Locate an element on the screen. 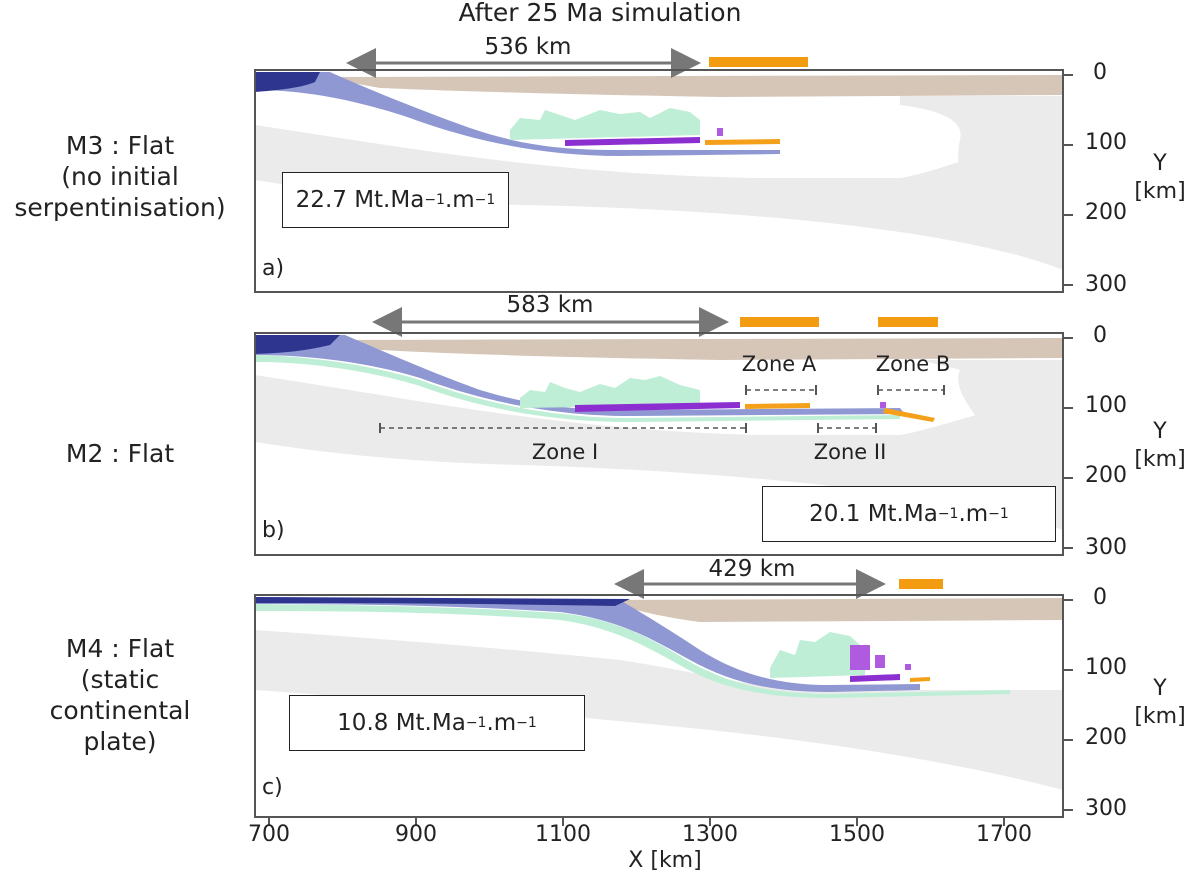  model-label-line: M3 : Flat is located at coordinates (120, 145).